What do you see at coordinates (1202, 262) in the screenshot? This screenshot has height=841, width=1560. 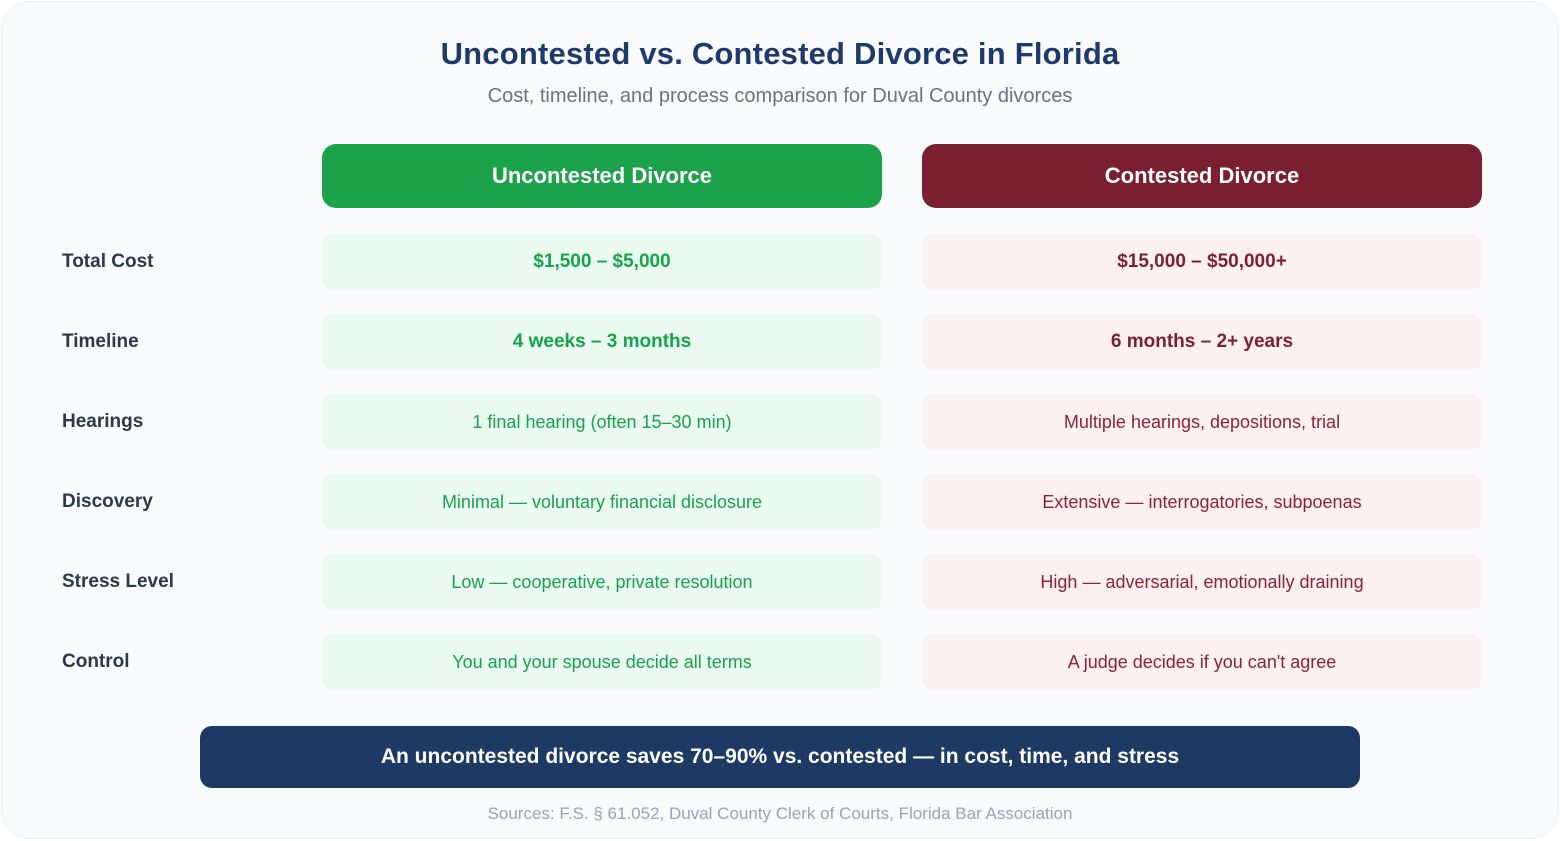 I see `contested-total-cost-cell: $15,000 – $50,000+` at bounding box center [1202, 262].